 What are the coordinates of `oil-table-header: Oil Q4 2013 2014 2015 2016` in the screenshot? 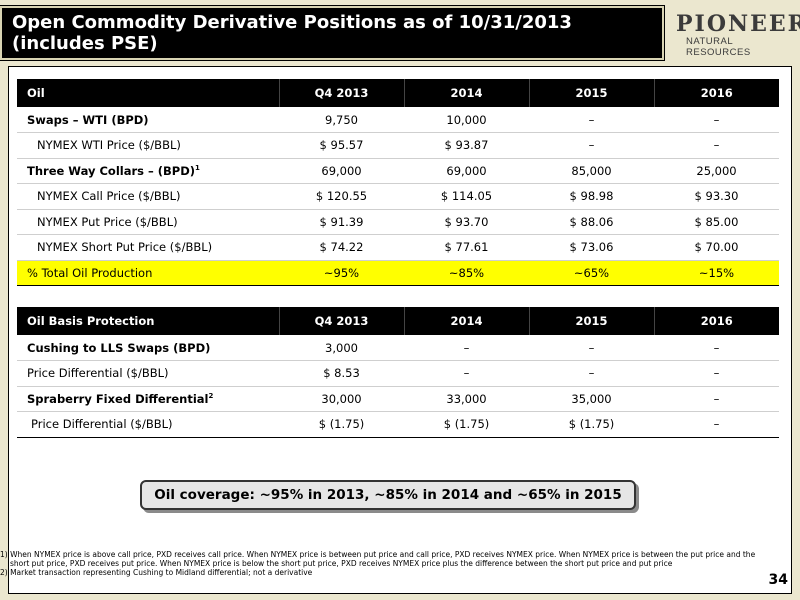 It's located at (398, 93).